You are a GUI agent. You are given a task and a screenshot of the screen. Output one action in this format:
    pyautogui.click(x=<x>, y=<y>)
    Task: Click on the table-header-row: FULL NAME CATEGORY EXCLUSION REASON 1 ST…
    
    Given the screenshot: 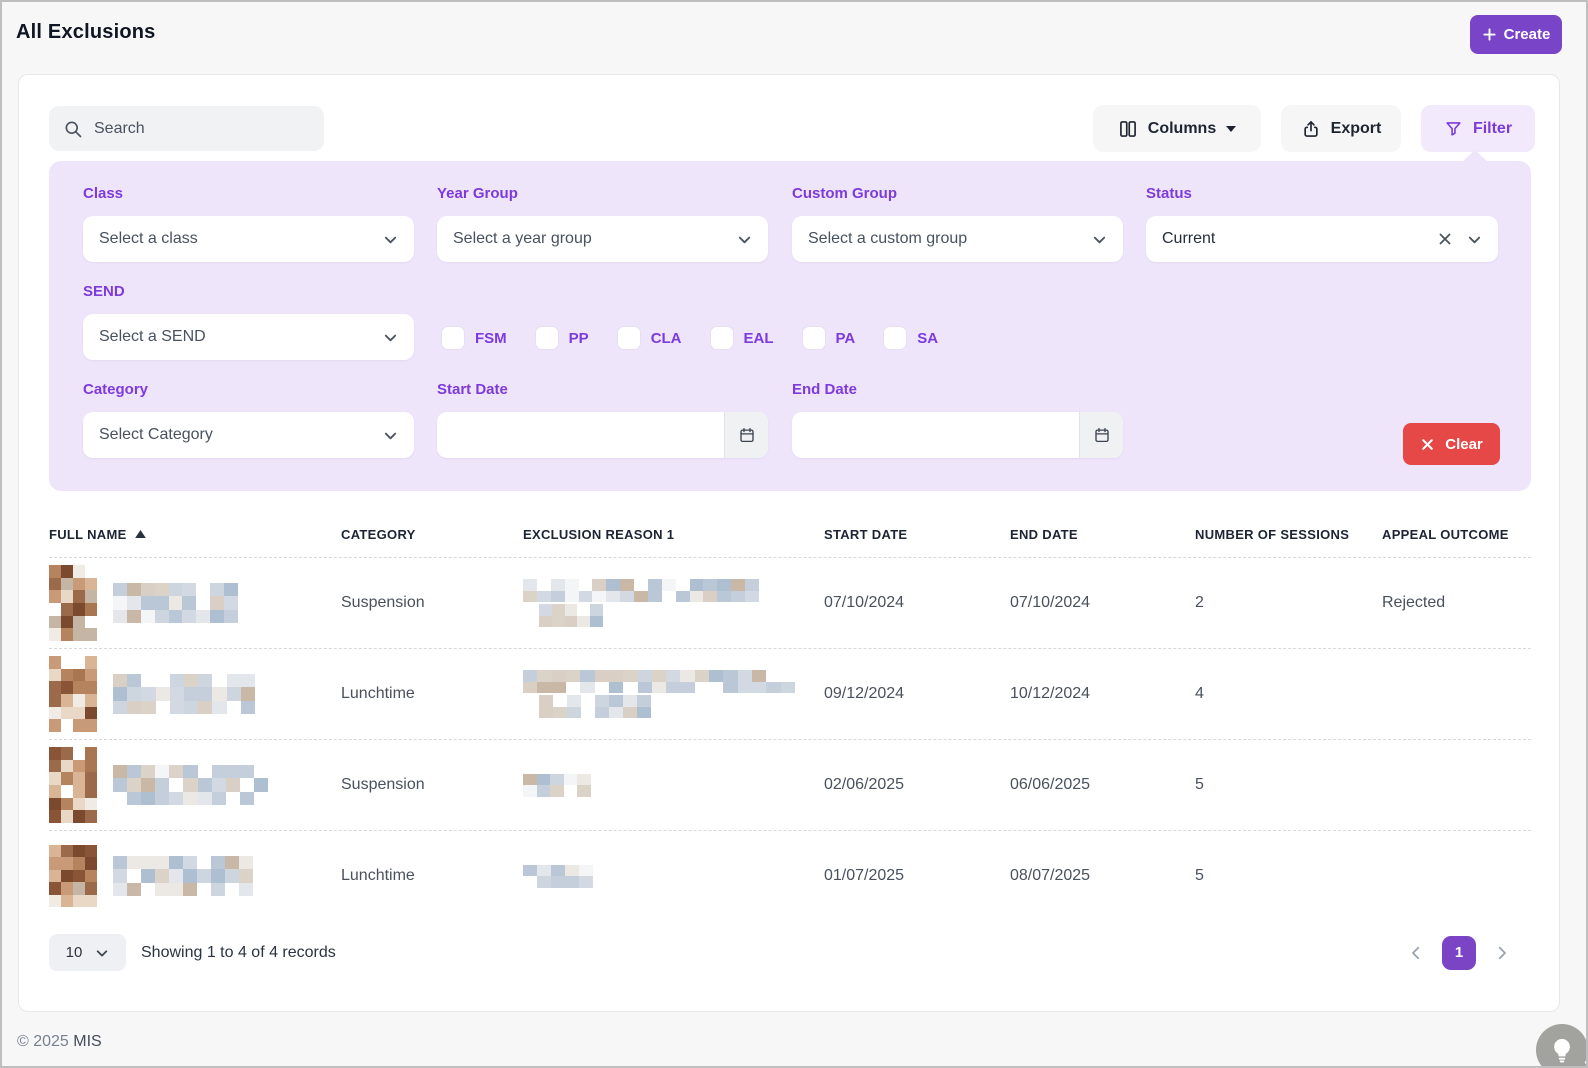 What is the action you would take?
    pyautogui.click(x=790, y=534)
    